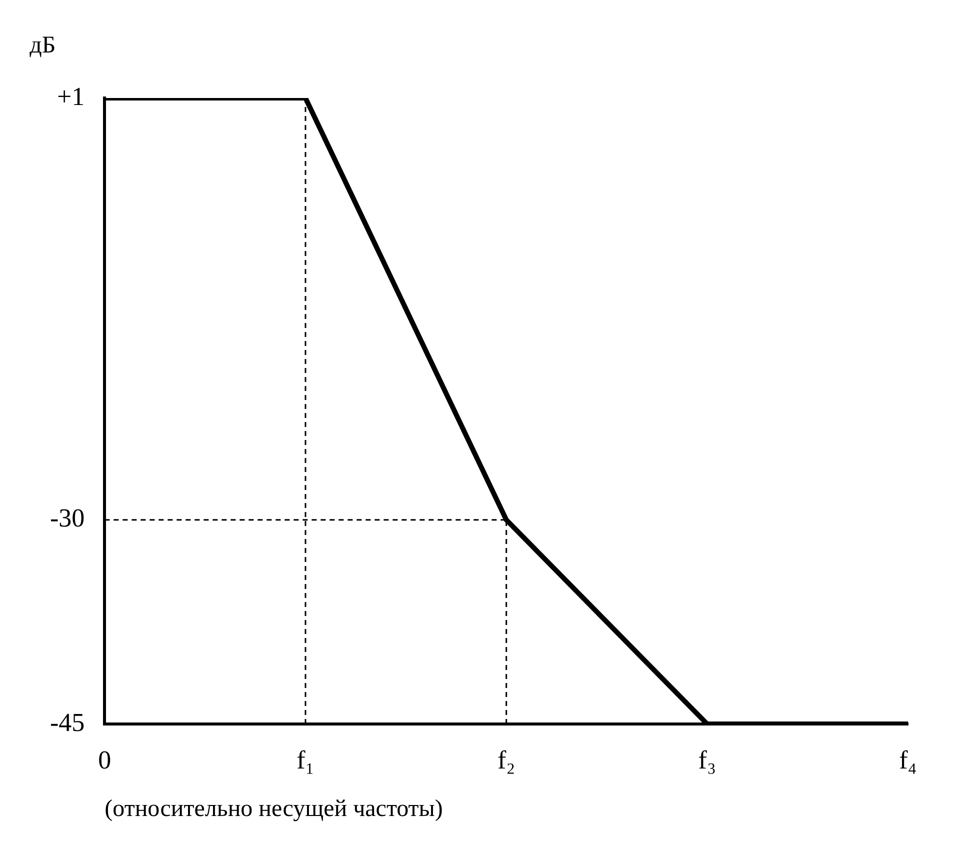 The image size is (959, 841). What do you see at coordinates (43, 45) in the screenshot?
I see `y-axis-title: дБ` at bounding box center [43, 45].